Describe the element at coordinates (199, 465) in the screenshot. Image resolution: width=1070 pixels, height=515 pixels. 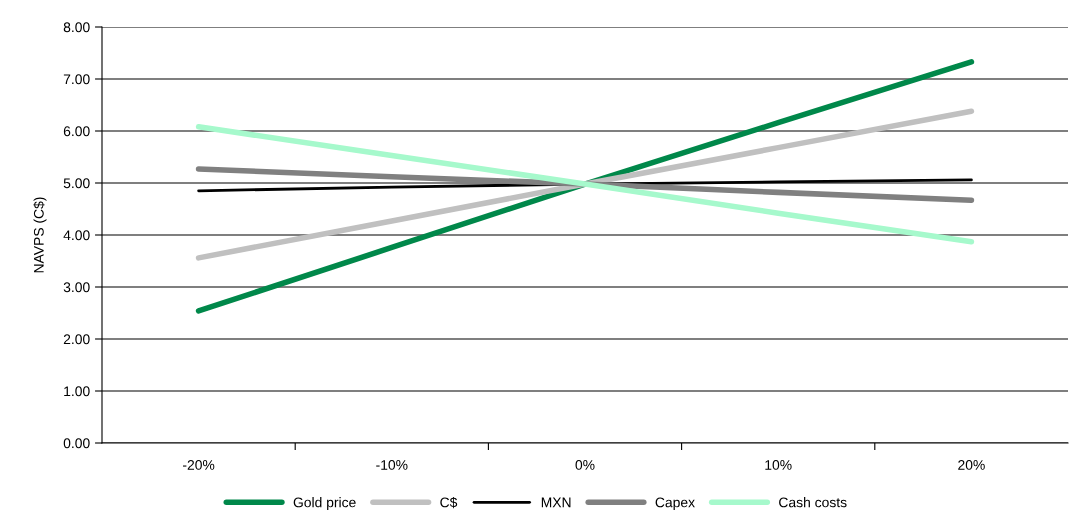
I see `x-tick-label: -20%` at that location.